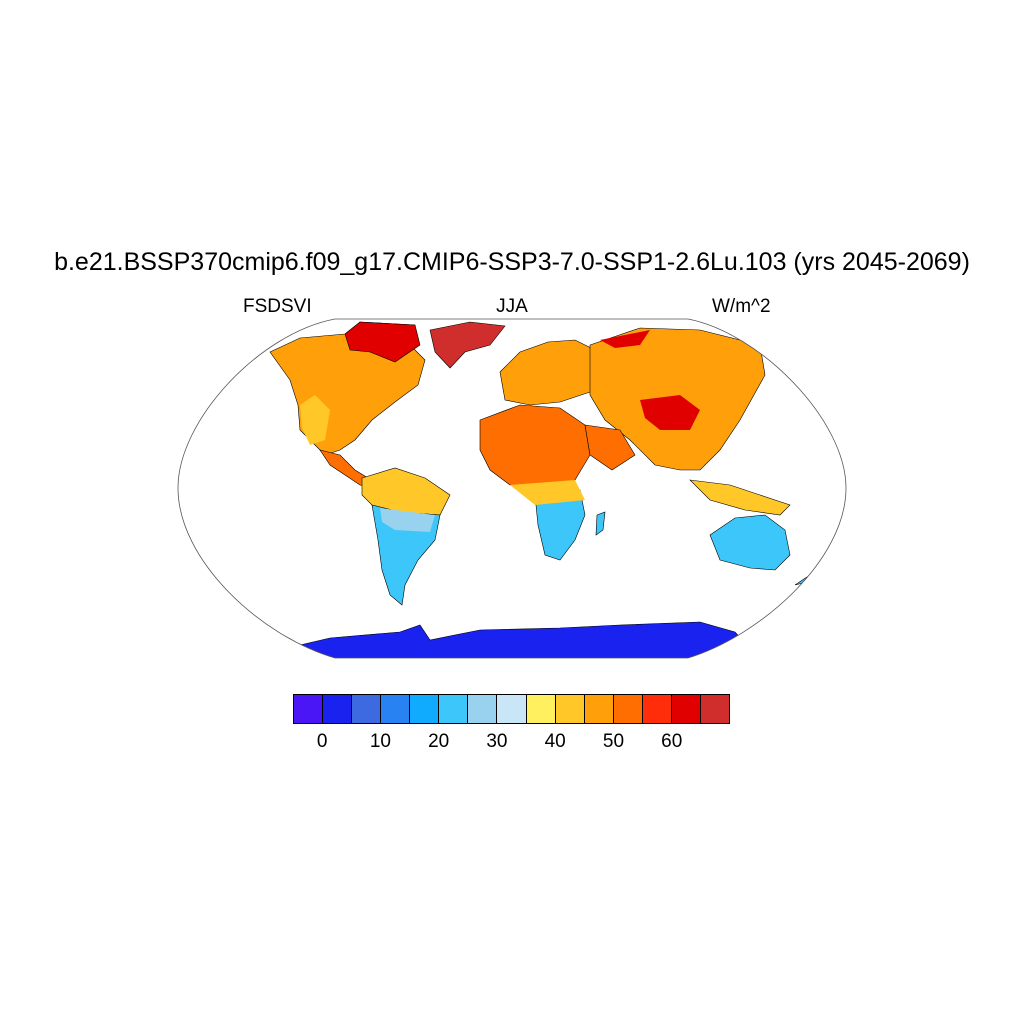 The height and width of the screenshot is (1024, 1024). I want to click on antarctica, so click(530, 639).